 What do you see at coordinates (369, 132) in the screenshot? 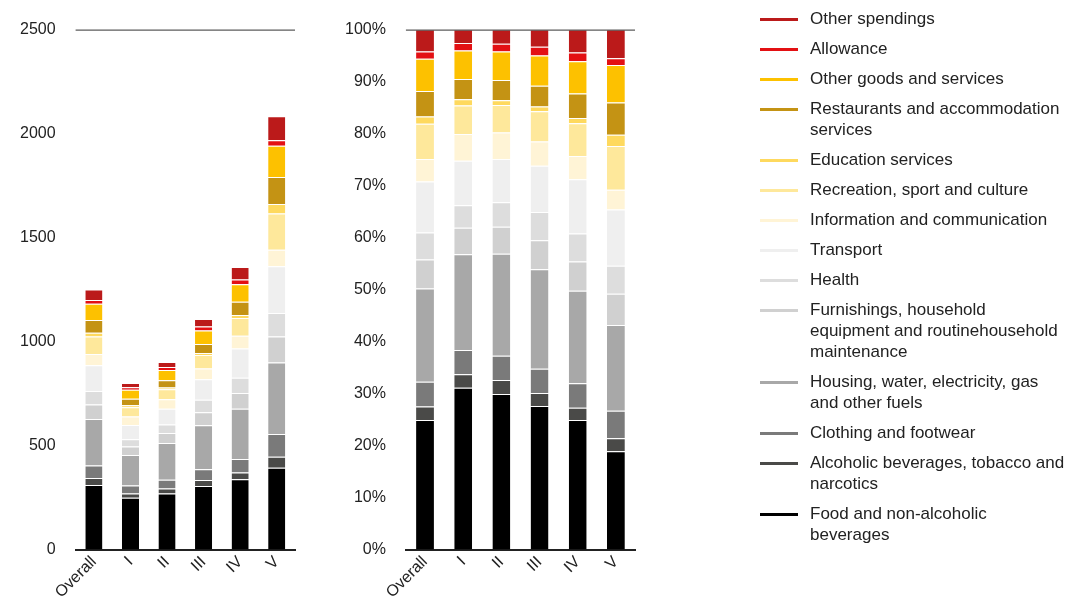
I see `y-tick-label: 80%` at bounding box center [369, 132].